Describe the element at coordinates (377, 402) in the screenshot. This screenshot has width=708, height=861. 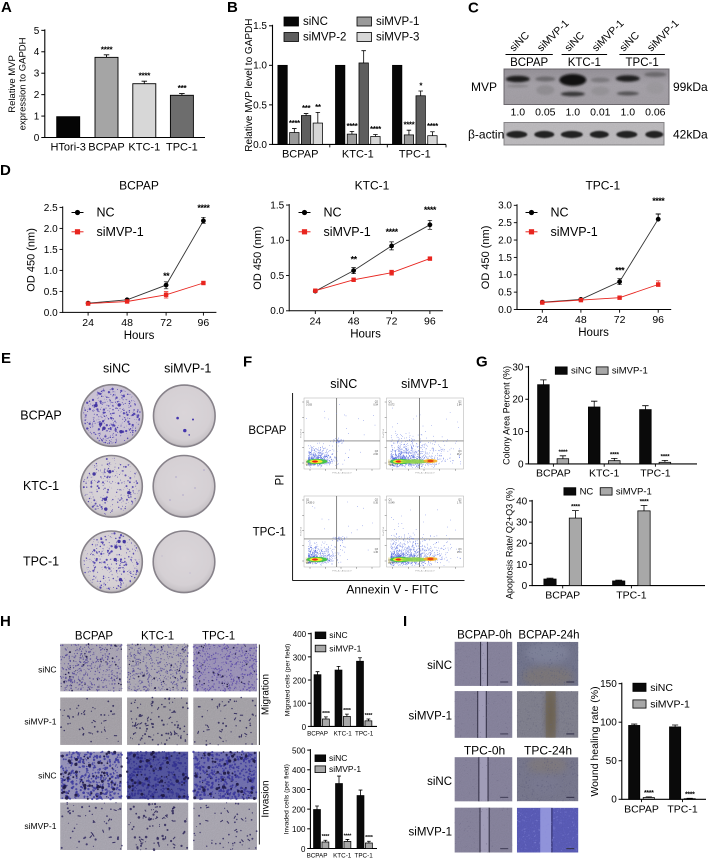
I see `svg-text: Q2` at that location.